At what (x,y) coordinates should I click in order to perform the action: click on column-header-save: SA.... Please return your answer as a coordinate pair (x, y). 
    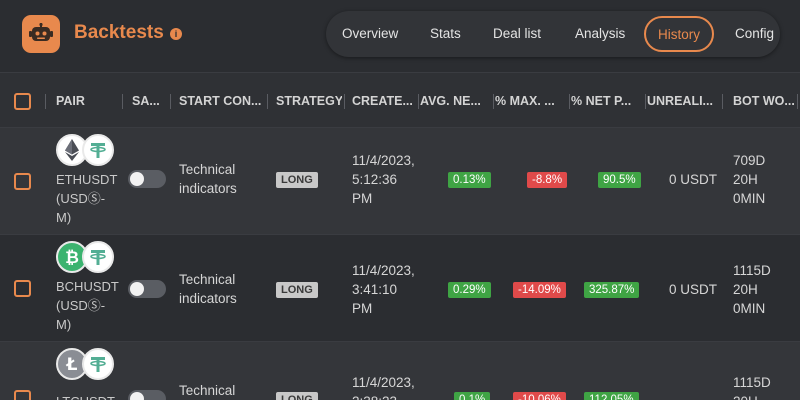
    Looking at the image, I should click on (146, 101).